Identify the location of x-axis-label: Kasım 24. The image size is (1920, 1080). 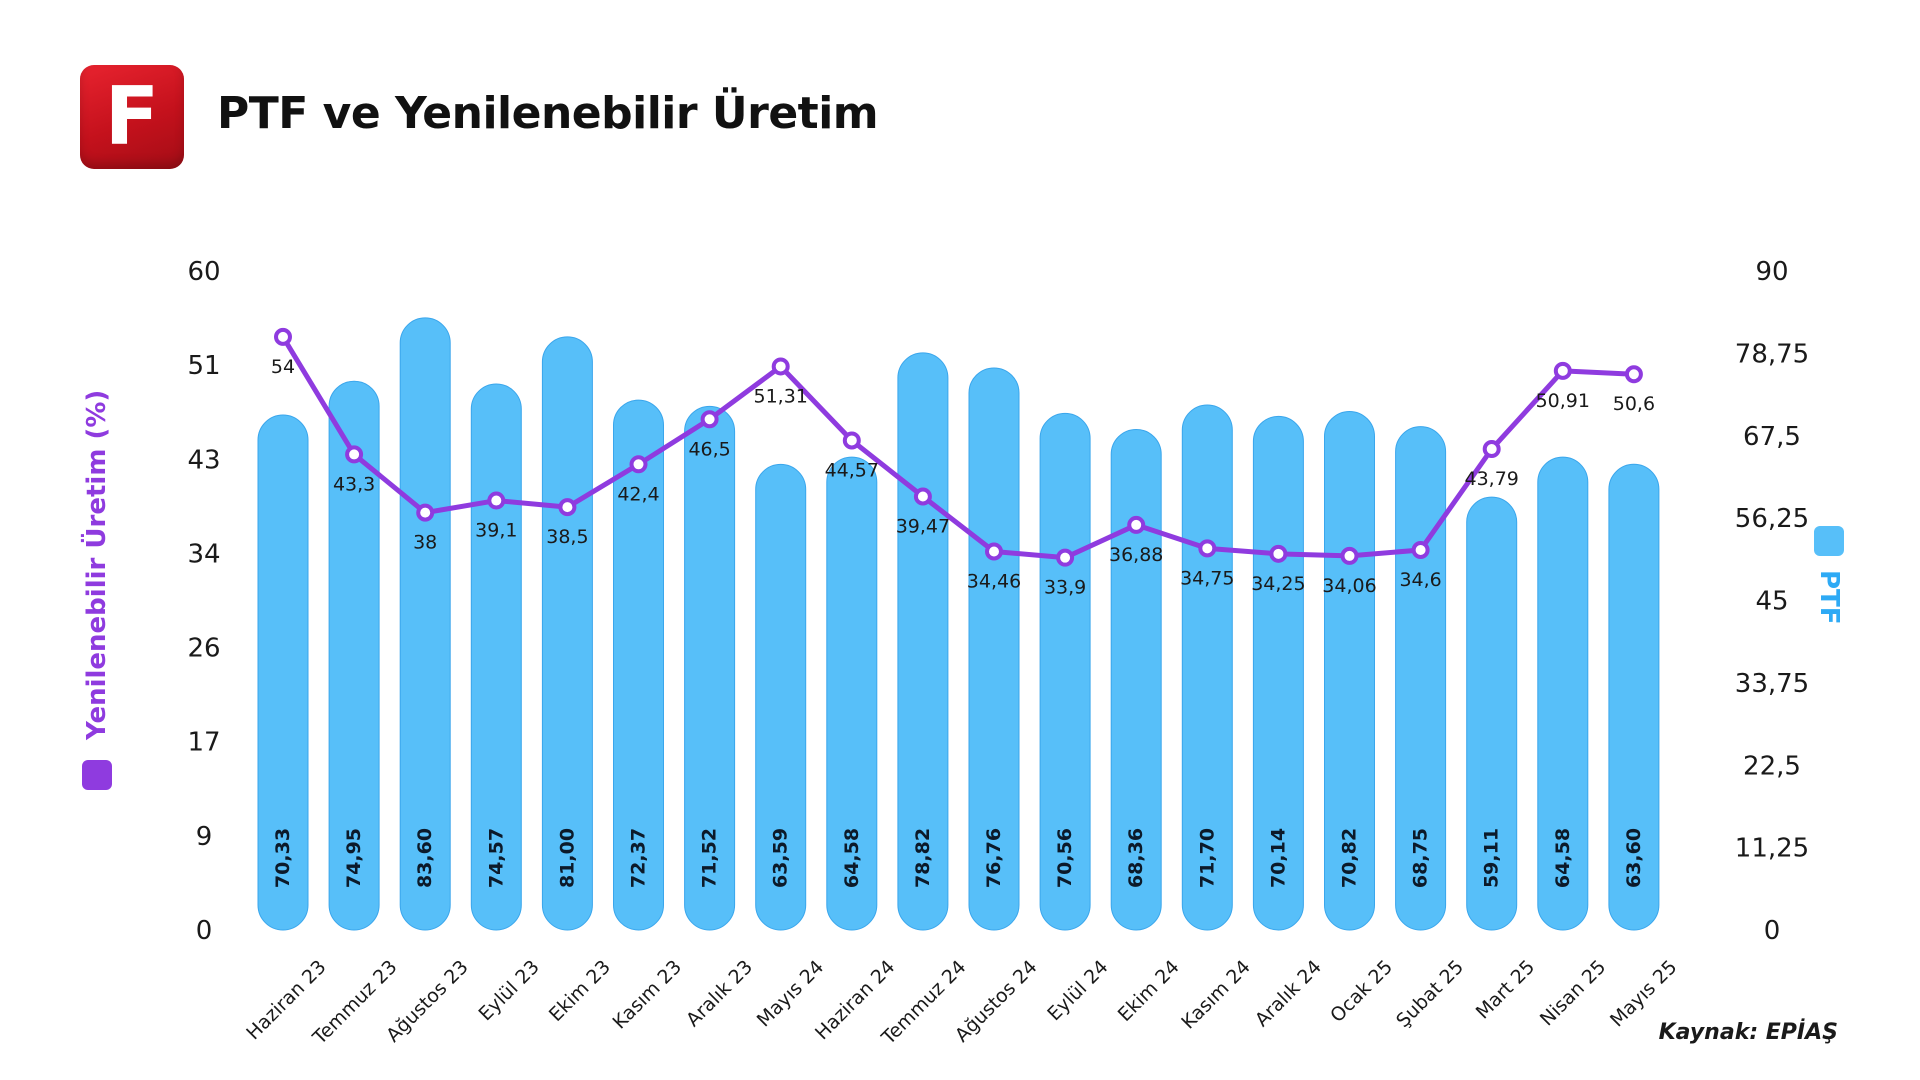
(1216, 995).